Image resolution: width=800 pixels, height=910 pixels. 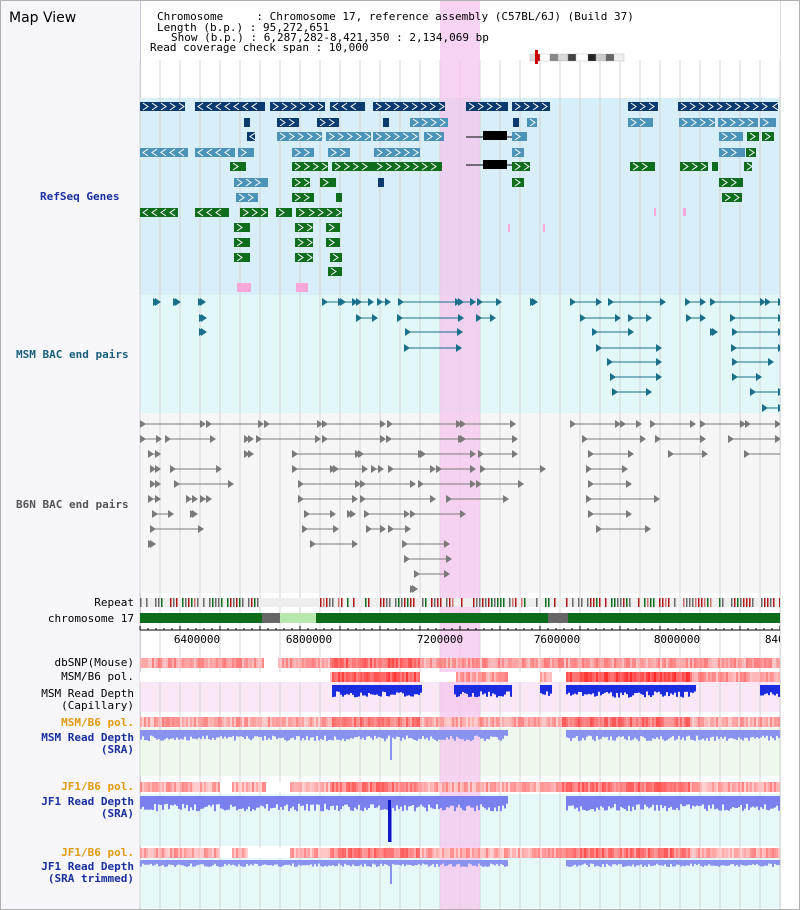 I want to click on b6n-bac-end-pairs-label: B6N BAC end pairs, so click(x=72, y=504).